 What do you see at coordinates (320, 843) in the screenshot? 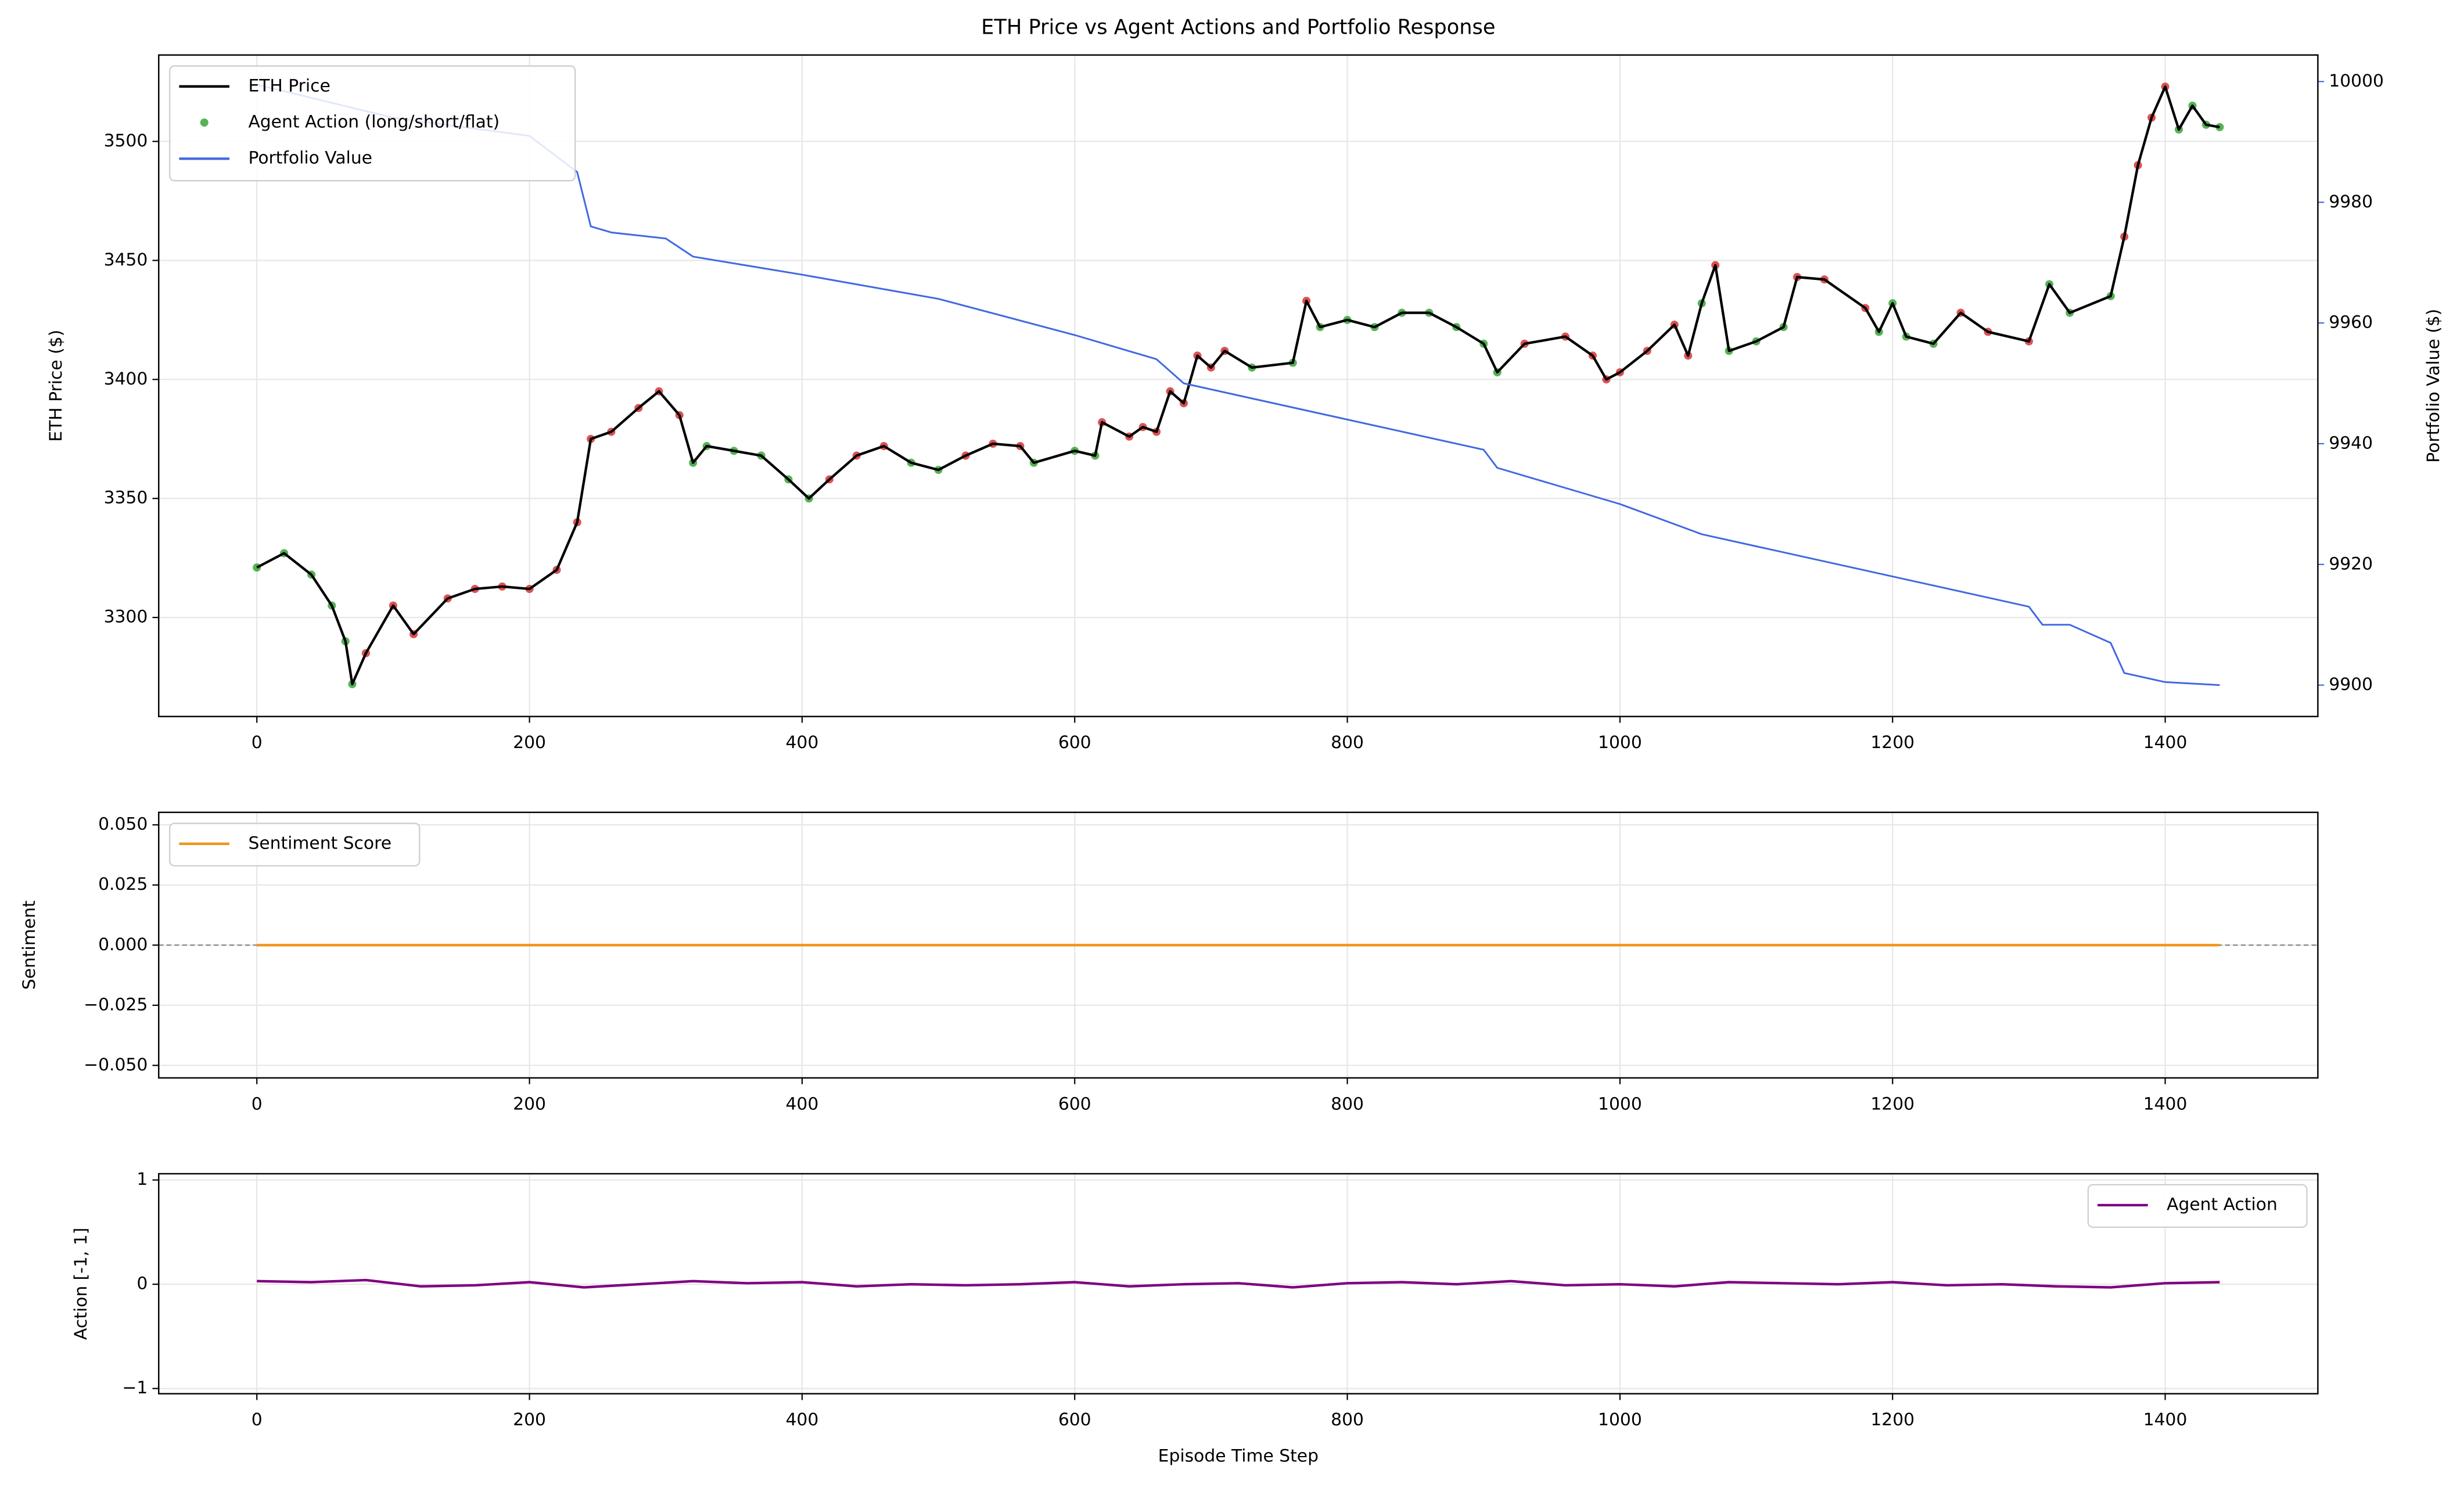
I see `legend-label: Sentiment Score` at bounding box center [320, 843].